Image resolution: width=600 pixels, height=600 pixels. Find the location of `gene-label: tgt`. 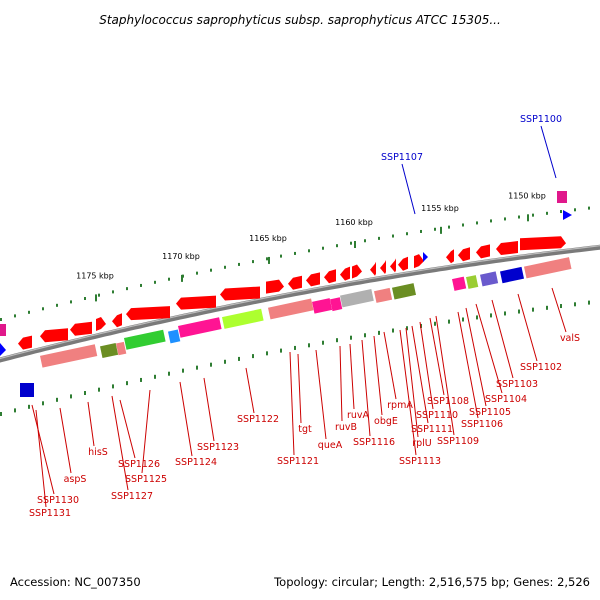

gene-label: tgt is located at coordinates (305, 429).